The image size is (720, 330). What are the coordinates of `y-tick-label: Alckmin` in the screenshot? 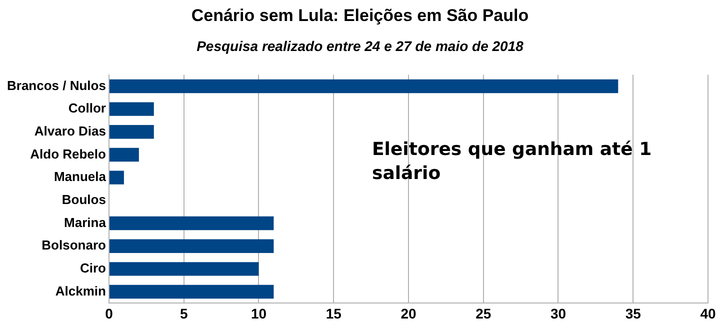 It's located at (80, 290).